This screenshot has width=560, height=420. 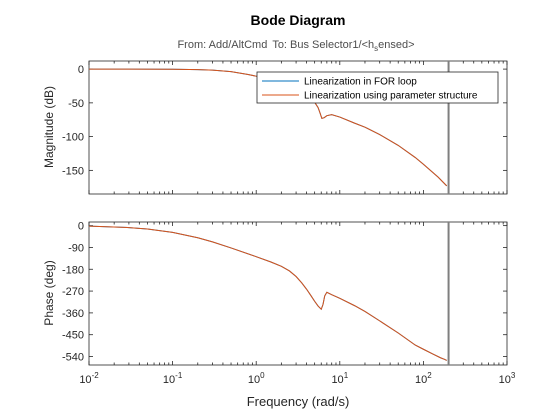 I want to click on y-tick-label: -360, so click(x=73, y=314).